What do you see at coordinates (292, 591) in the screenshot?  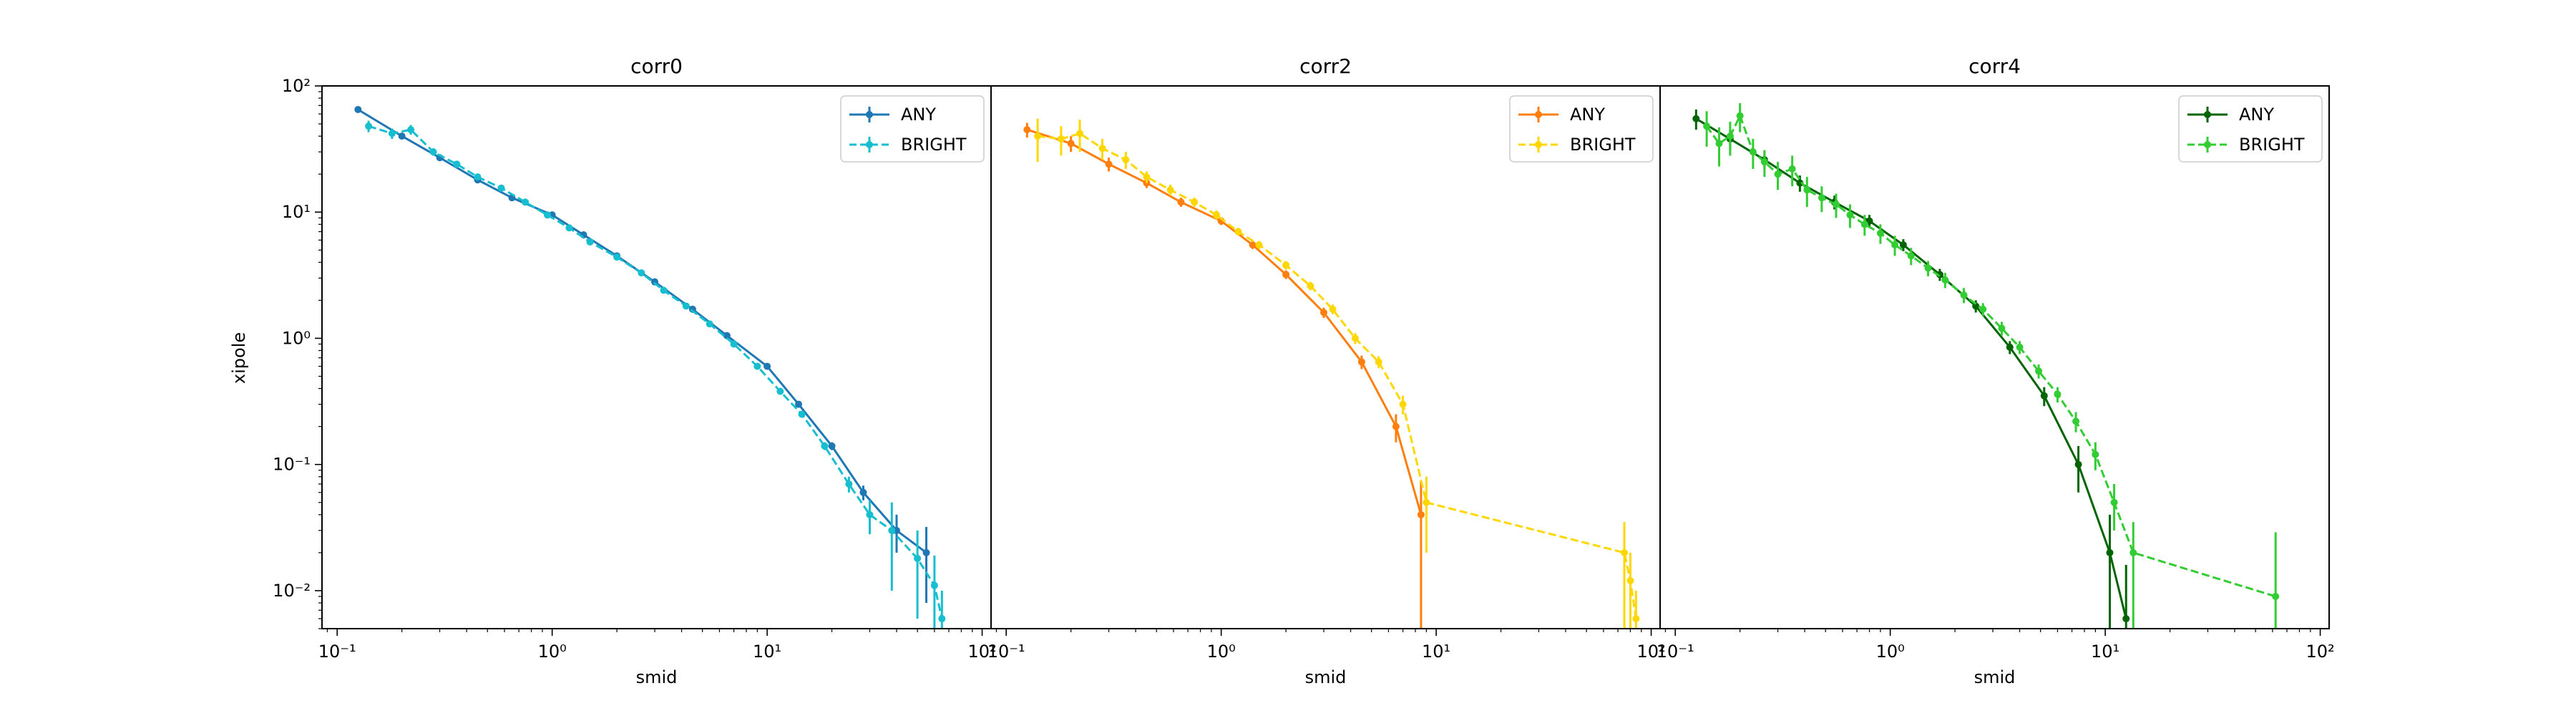 I see `y-tick-label: 10⁻²` at bounding box center [292, 591].